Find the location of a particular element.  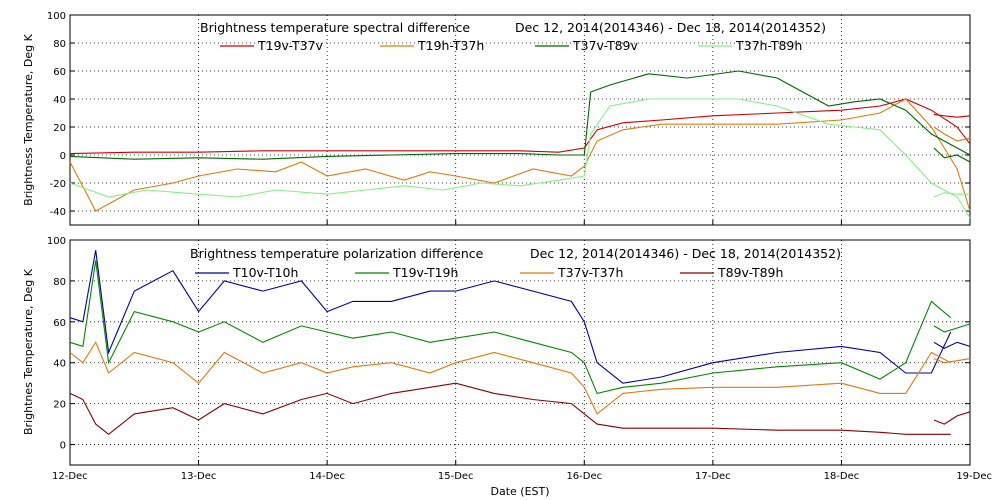

legend-top: T19v-T37v T19h-T37h T37v-T89v T37h-T89h is located at coordinates (511, 45).